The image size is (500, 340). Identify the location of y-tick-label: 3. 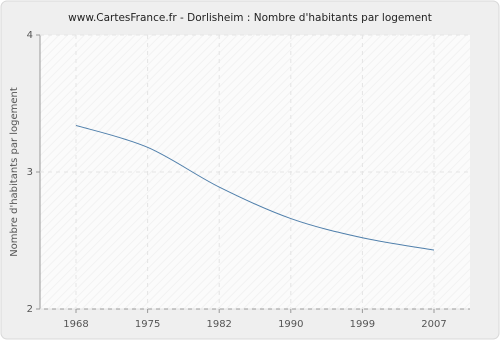
(30, 172).